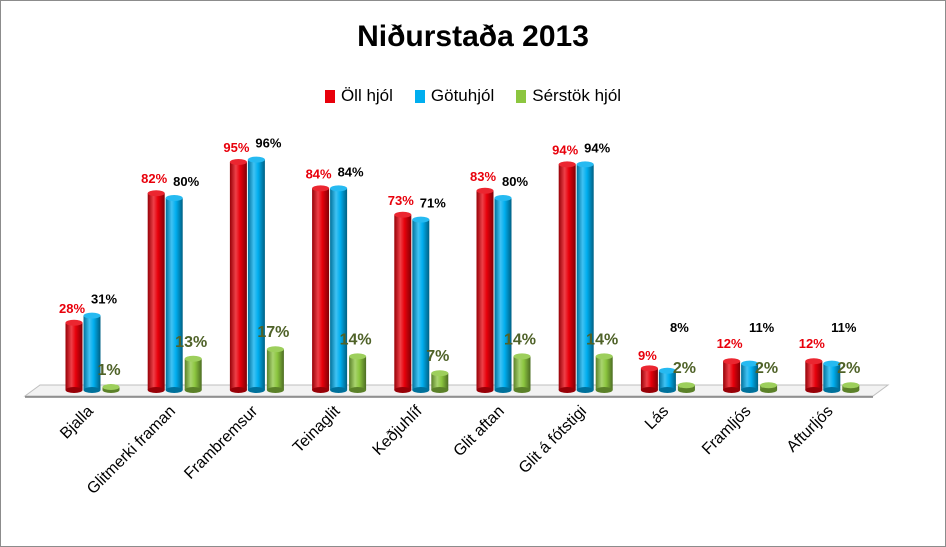 The image size is (946, 547). Describe the element at coordinates (577, 95) in the screenshot. I see `legend-label-2: Sérstök hjól` at that location.